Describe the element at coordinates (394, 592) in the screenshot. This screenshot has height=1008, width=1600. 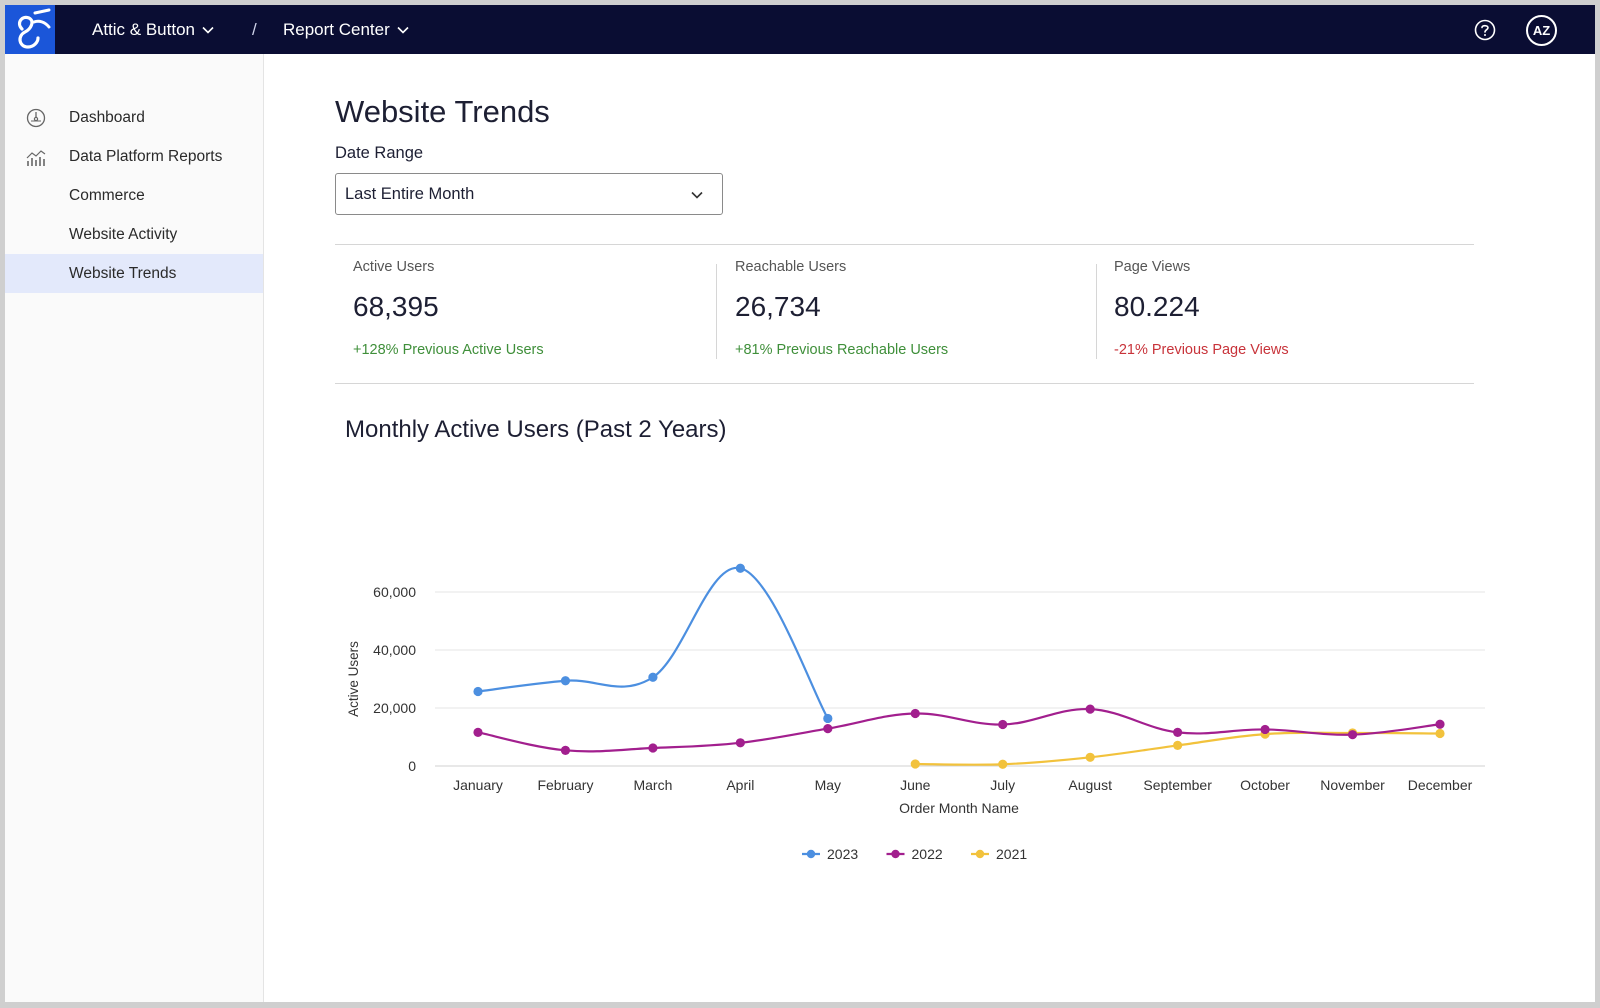
I see `y-tick-label: 60,000` at that location.